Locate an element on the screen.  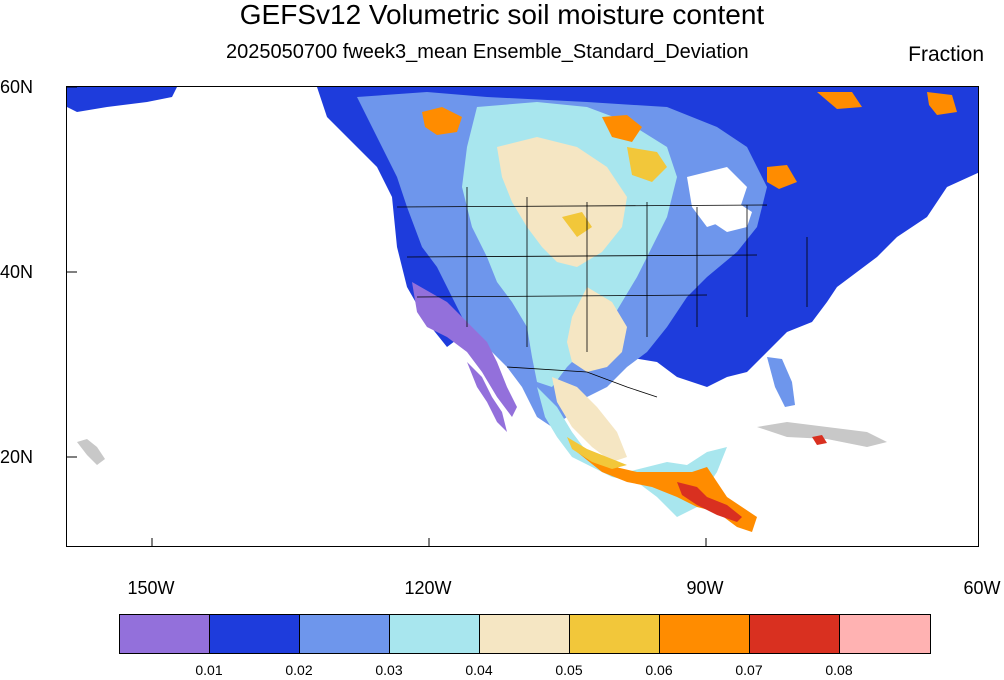
alaska is located at coordinates (122, 99).